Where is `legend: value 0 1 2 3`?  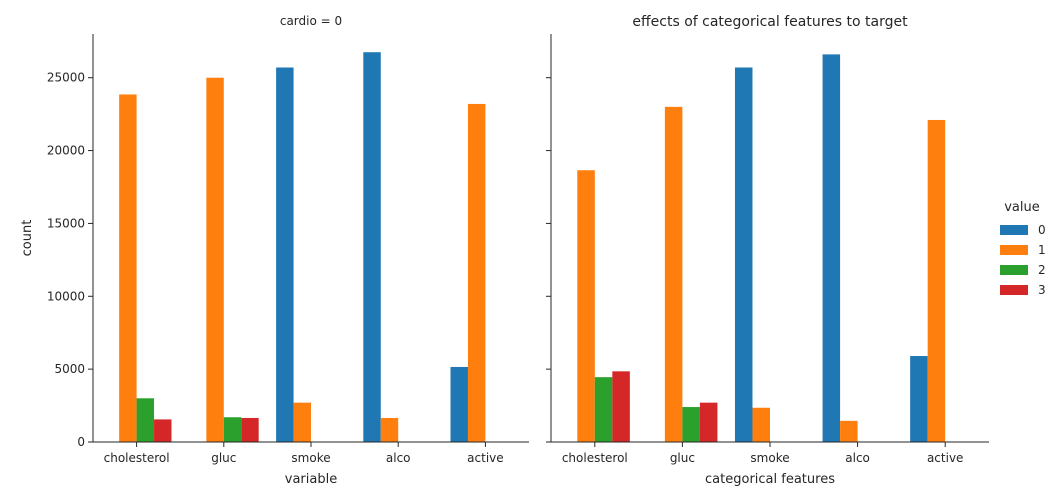
legend: value 0 1 2 3 is located at coordinates (1023, 248).